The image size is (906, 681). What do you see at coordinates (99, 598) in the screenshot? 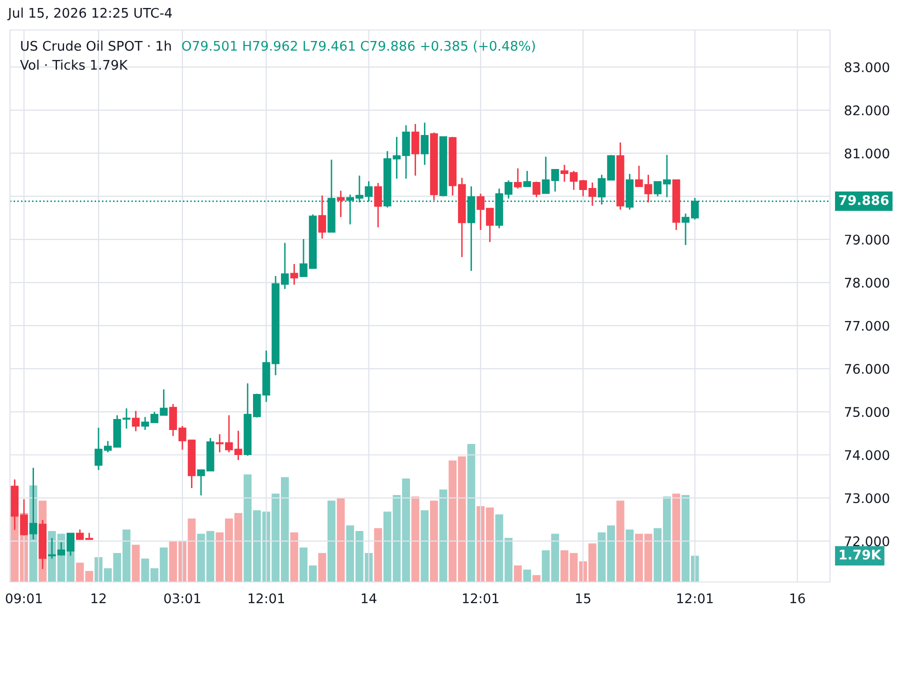
I see `x-tick-label: 12` at bounding box center [99, 598].